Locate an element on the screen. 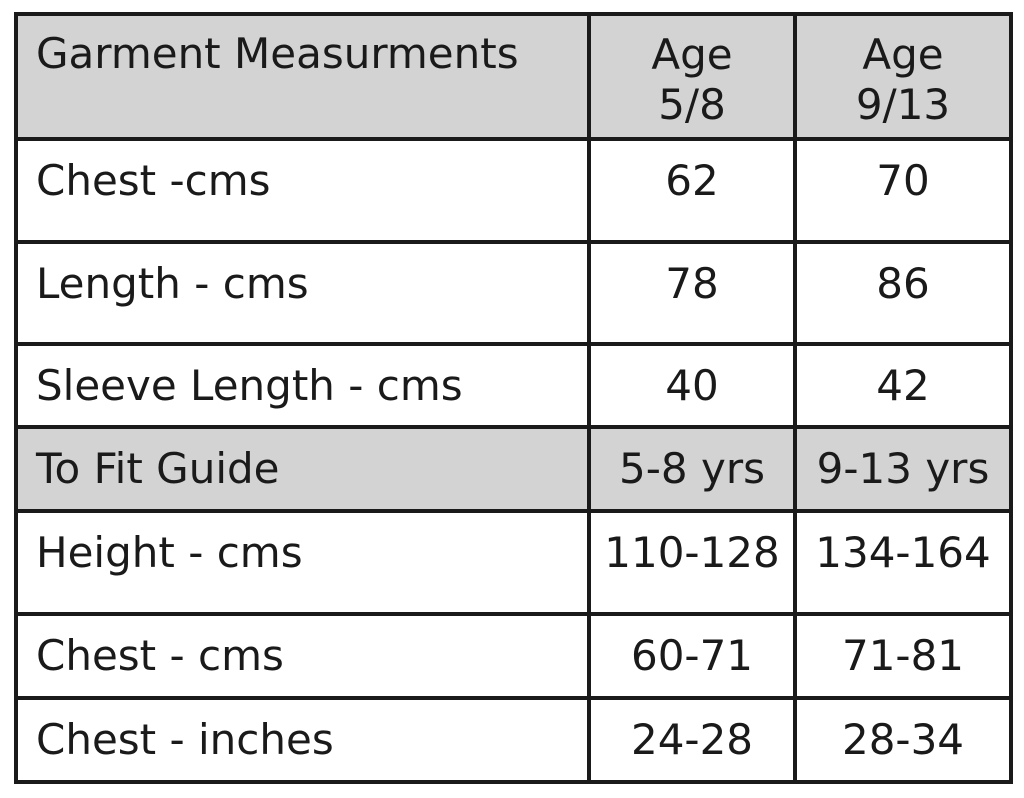  header-age-9-13-line2: 9/13 is located at coordinates (903, 104).